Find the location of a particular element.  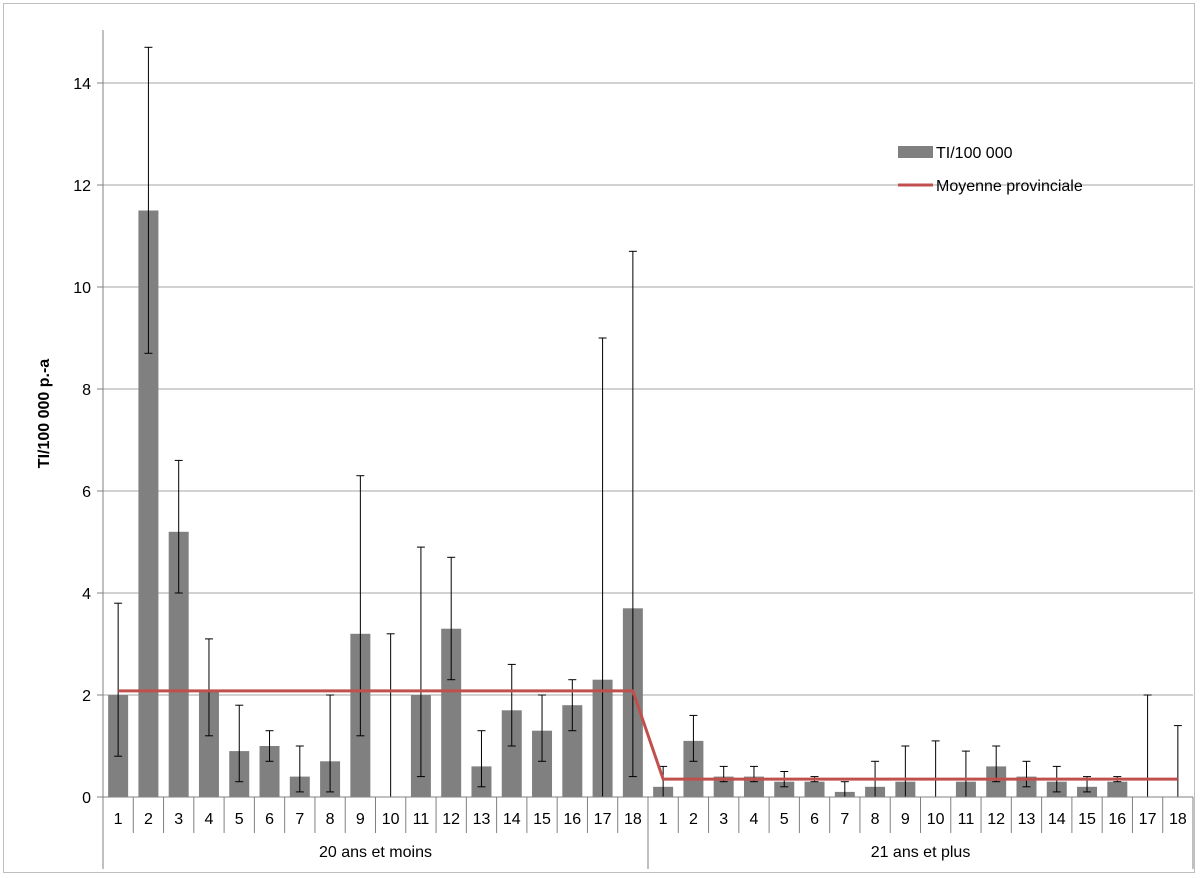

y-tick-label: 14 is located at coordinates (82, 84).